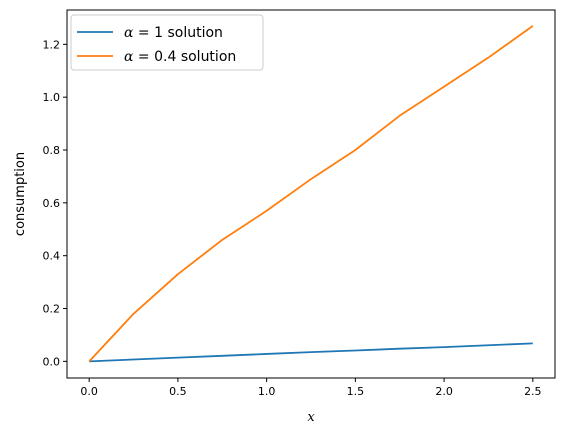 The width and height of the screenshot is (568, 433). I want to click on legend-symbol-series-1: α, so click(129, 33).